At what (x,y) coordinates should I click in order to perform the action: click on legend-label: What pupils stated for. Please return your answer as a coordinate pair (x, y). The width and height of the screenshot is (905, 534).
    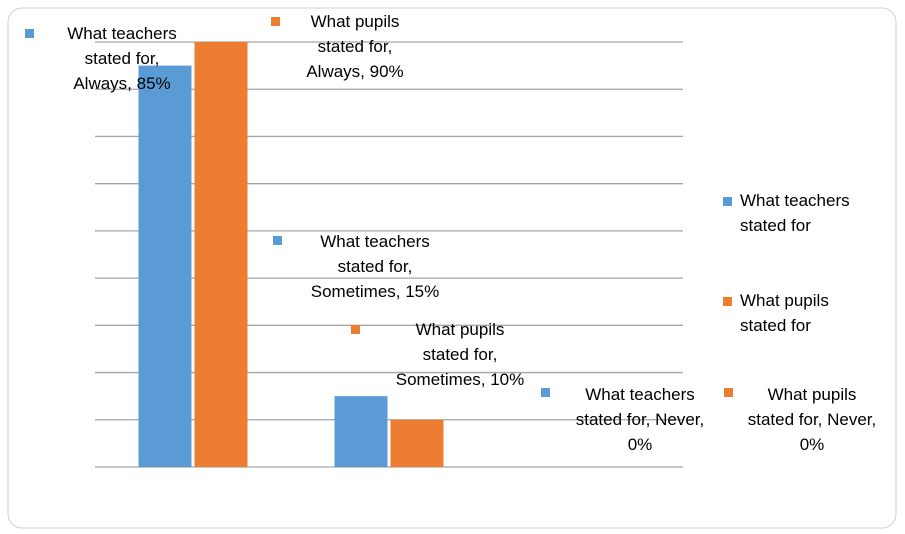
    Looking at the image, I should click on (784, 313).